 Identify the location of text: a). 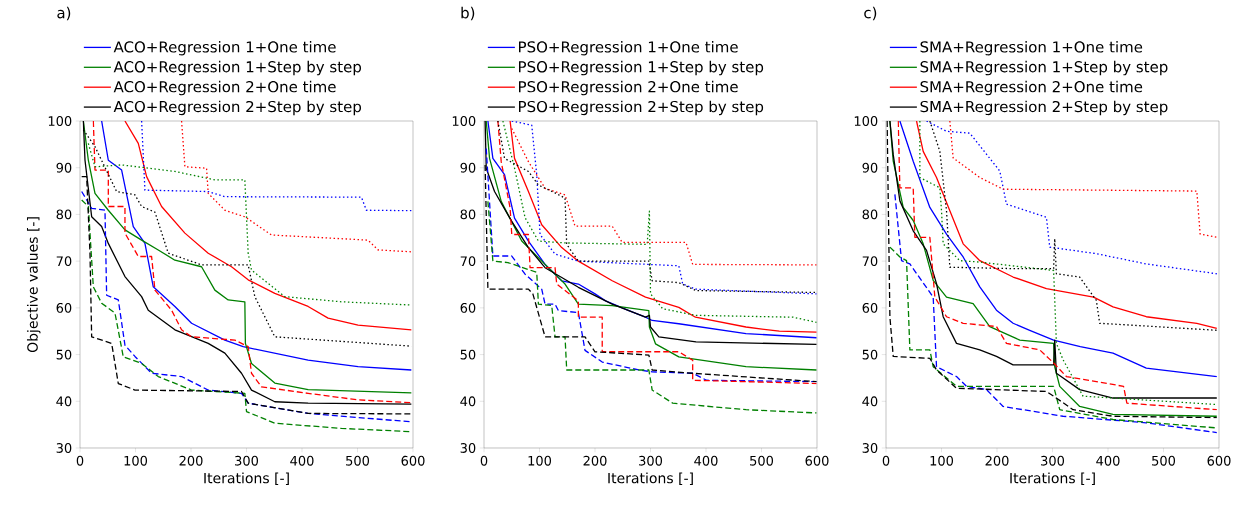
(64, 13).